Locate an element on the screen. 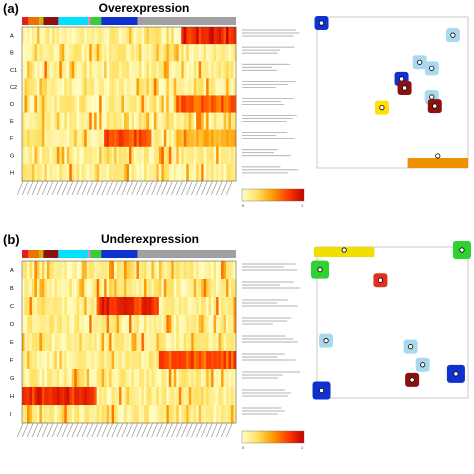  column-group-bar is located at coordinates (25, 21).